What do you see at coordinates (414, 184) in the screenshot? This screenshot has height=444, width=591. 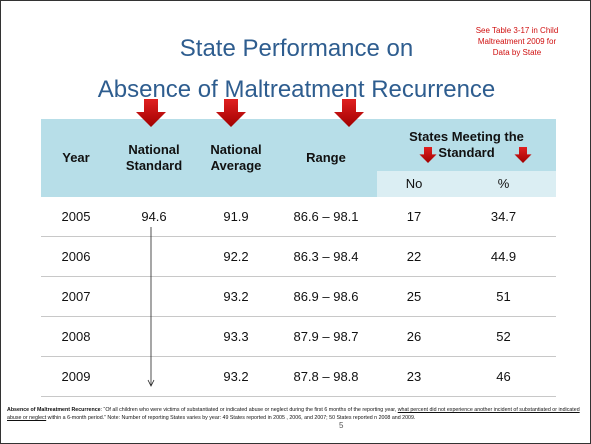 I see `subheader: No` at bounding box center [414, 184].